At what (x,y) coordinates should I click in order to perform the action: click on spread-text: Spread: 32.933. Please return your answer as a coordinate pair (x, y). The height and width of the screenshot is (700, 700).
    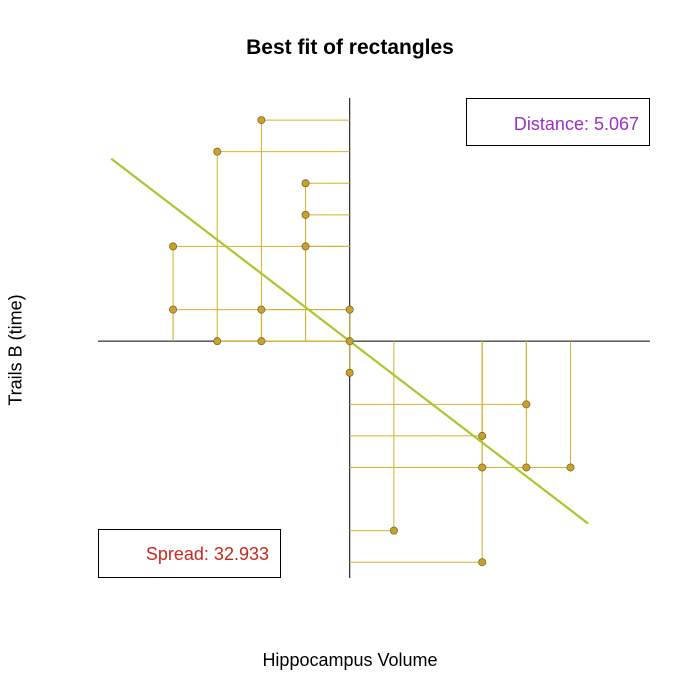
    Looking at the image, I should click on (207, 554).